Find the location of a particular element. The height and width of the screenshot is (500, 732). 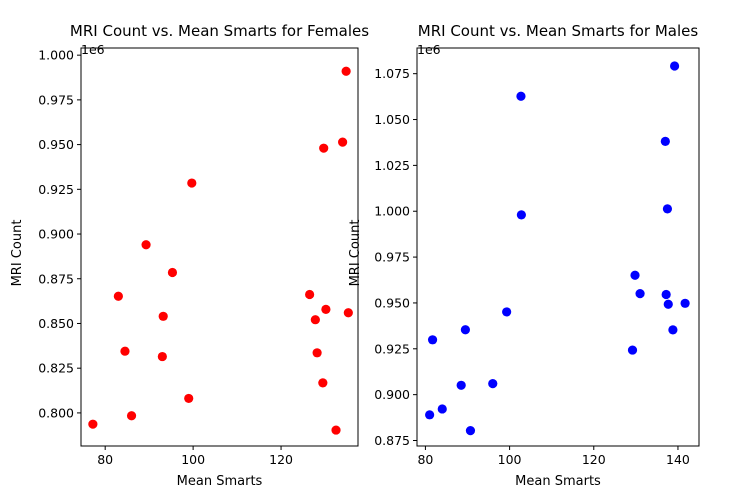

males-y-tick-label: 0.900 is located at coordinates (392, 394).